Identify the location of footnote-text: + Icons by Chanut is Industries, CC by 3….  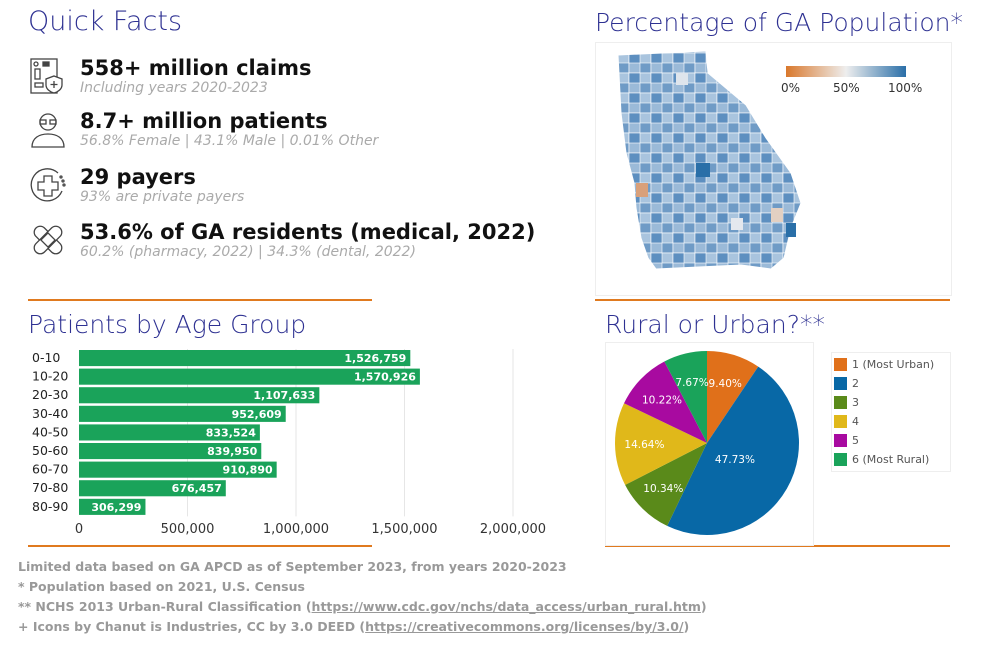
(192, 626).